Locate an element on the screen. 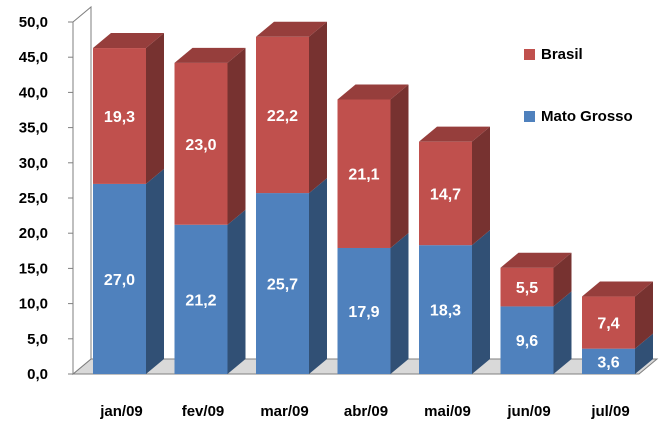 Image resolution: width=663 pixels, height=421 pixels. x-tick-label: mai/09 is located at coordinates (447, 411).